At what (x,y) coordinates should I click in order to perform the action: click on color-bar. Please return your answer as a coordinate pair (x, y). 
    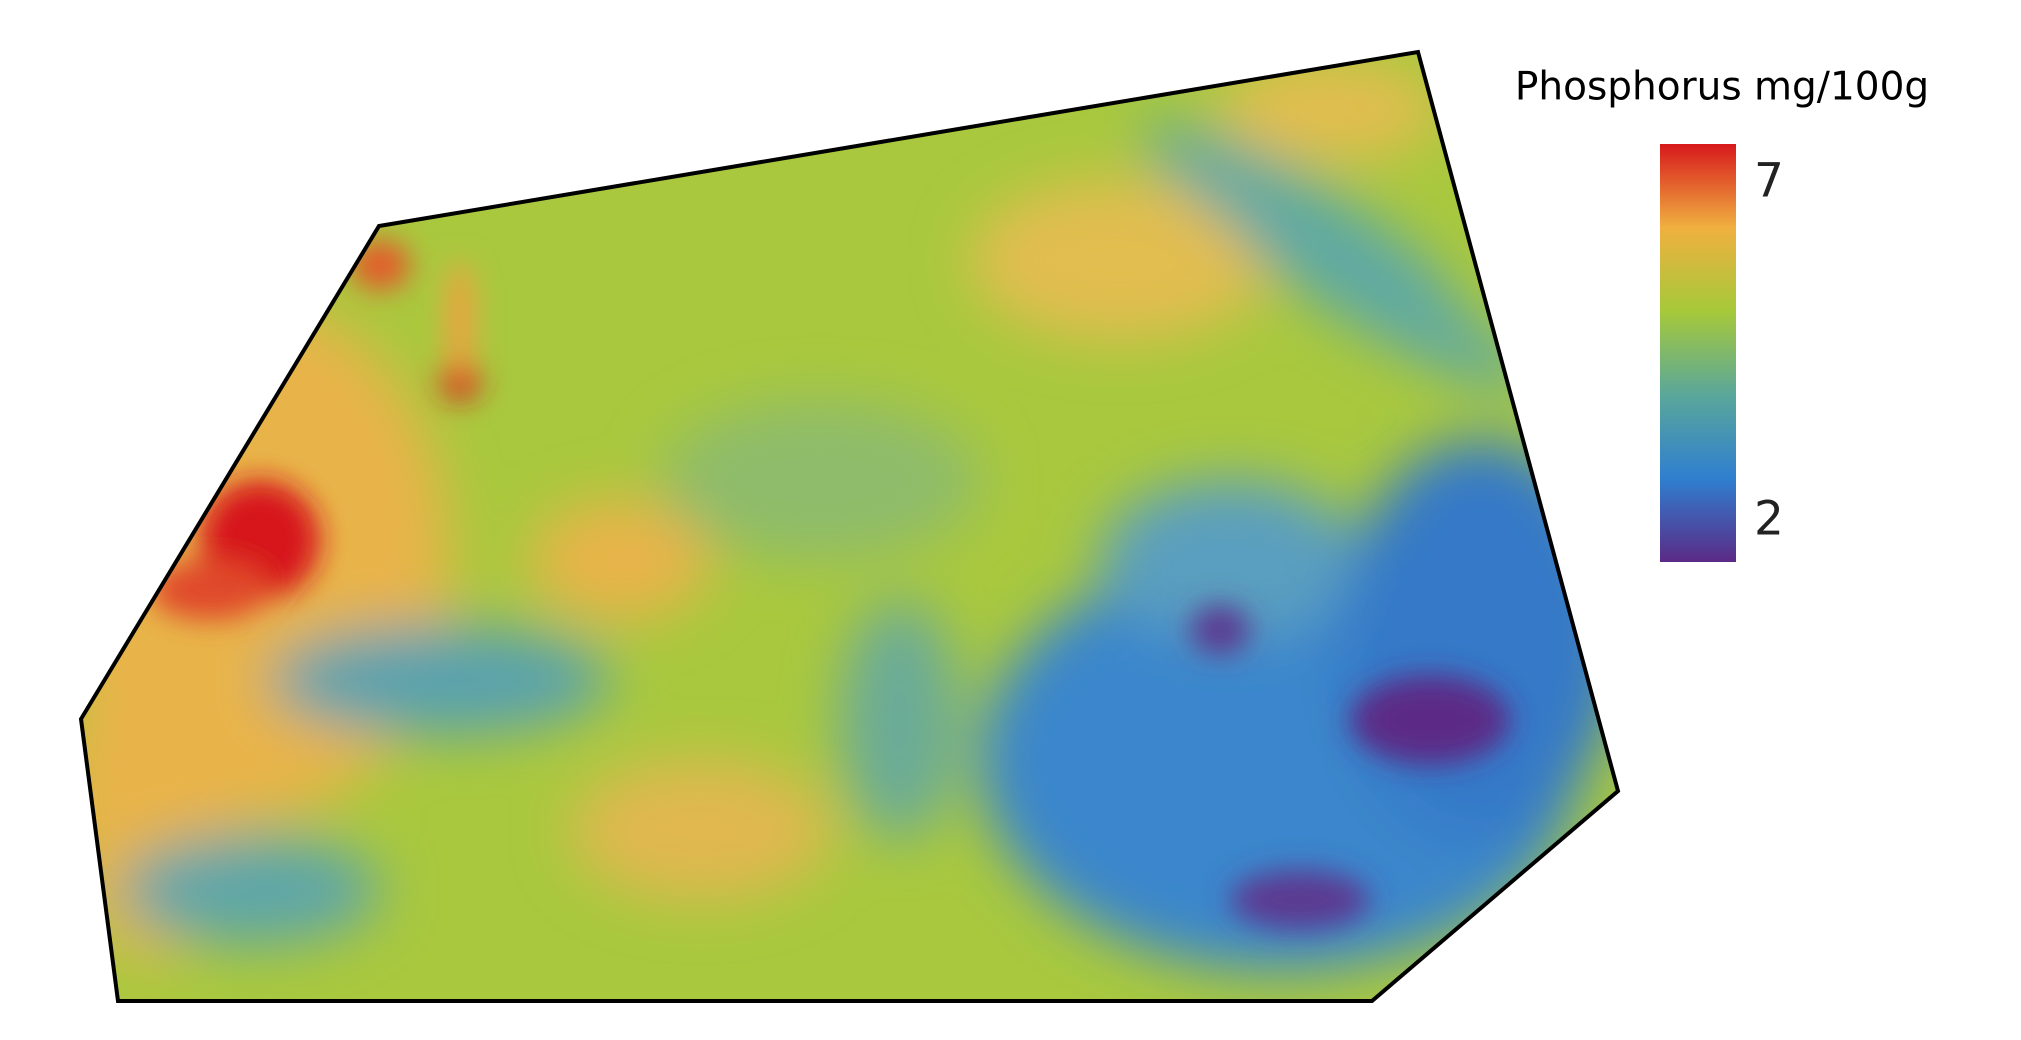
    Looking at the image, I should click on (1698, 353).